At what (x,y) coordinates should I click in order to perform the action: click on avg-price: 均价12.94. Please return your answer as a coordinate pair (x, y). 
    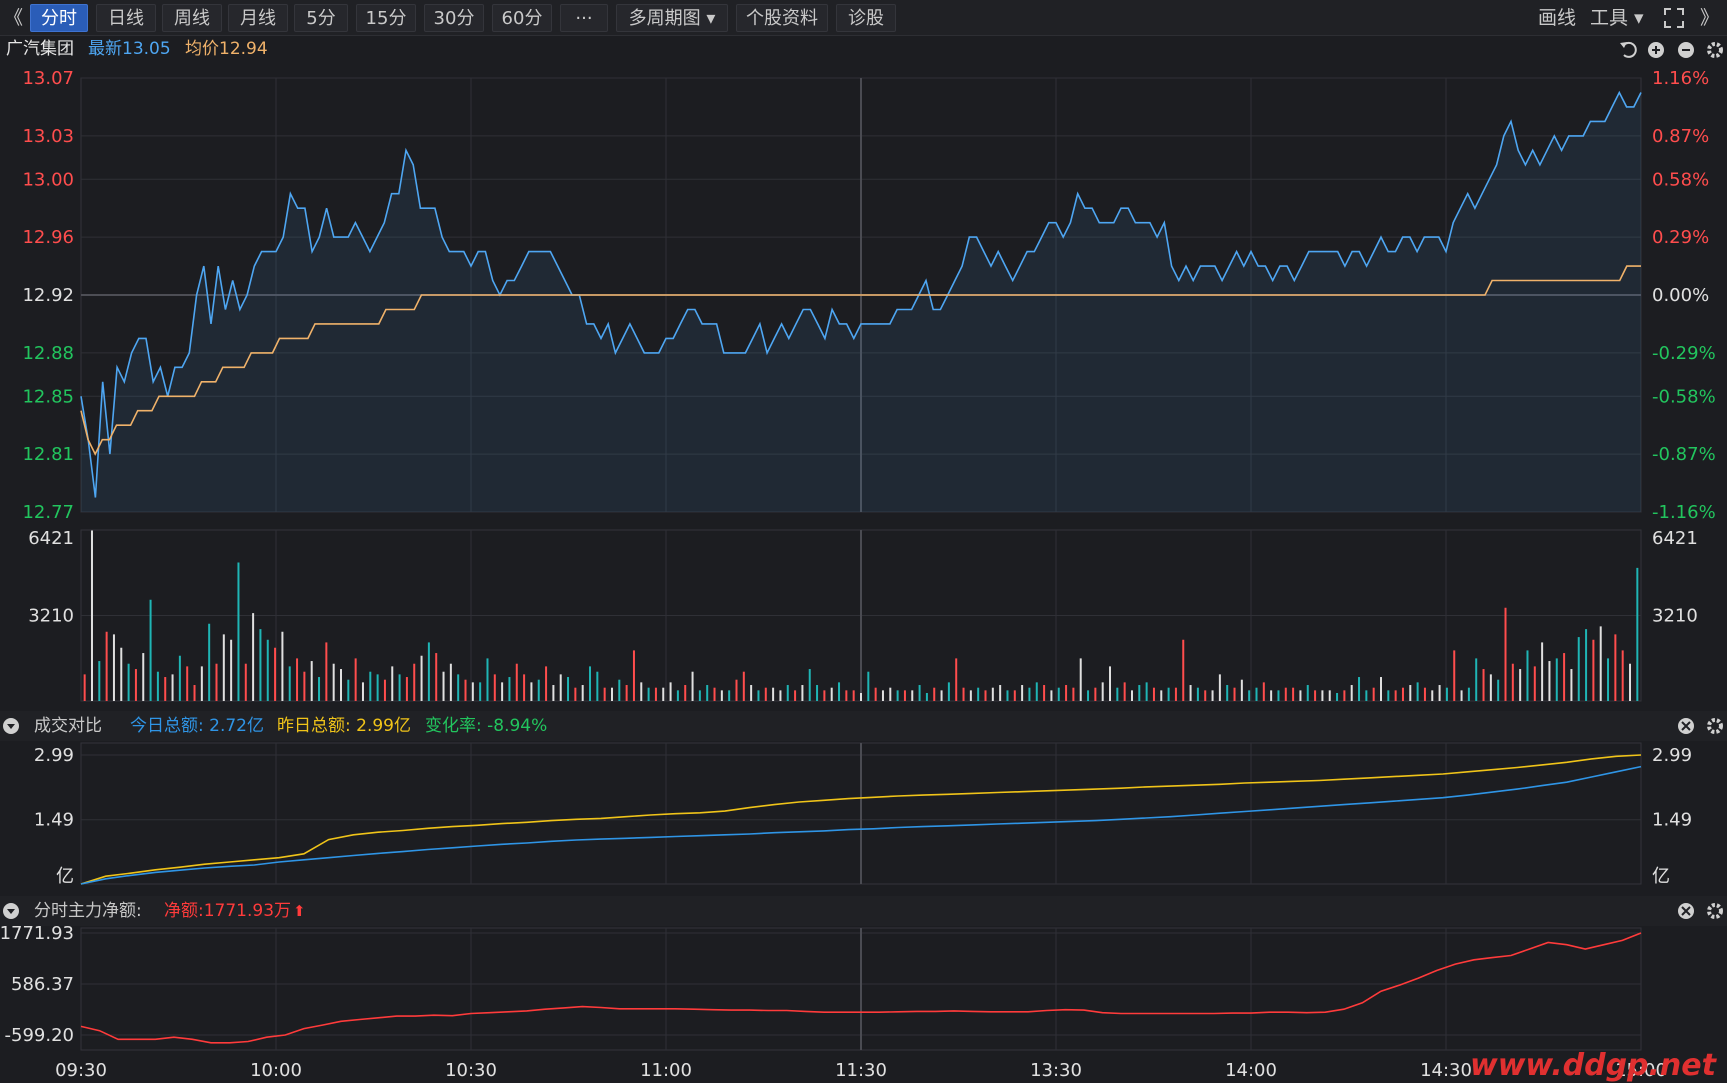
    Looking at the image, I should click on (226, 49).